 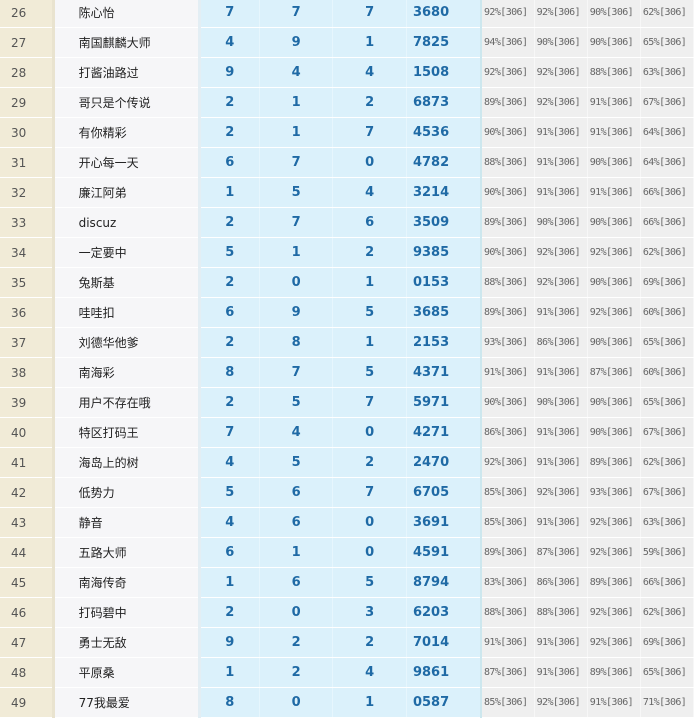 I want to click on percentage-cell: 85%[306], so click(x=507, y=492).